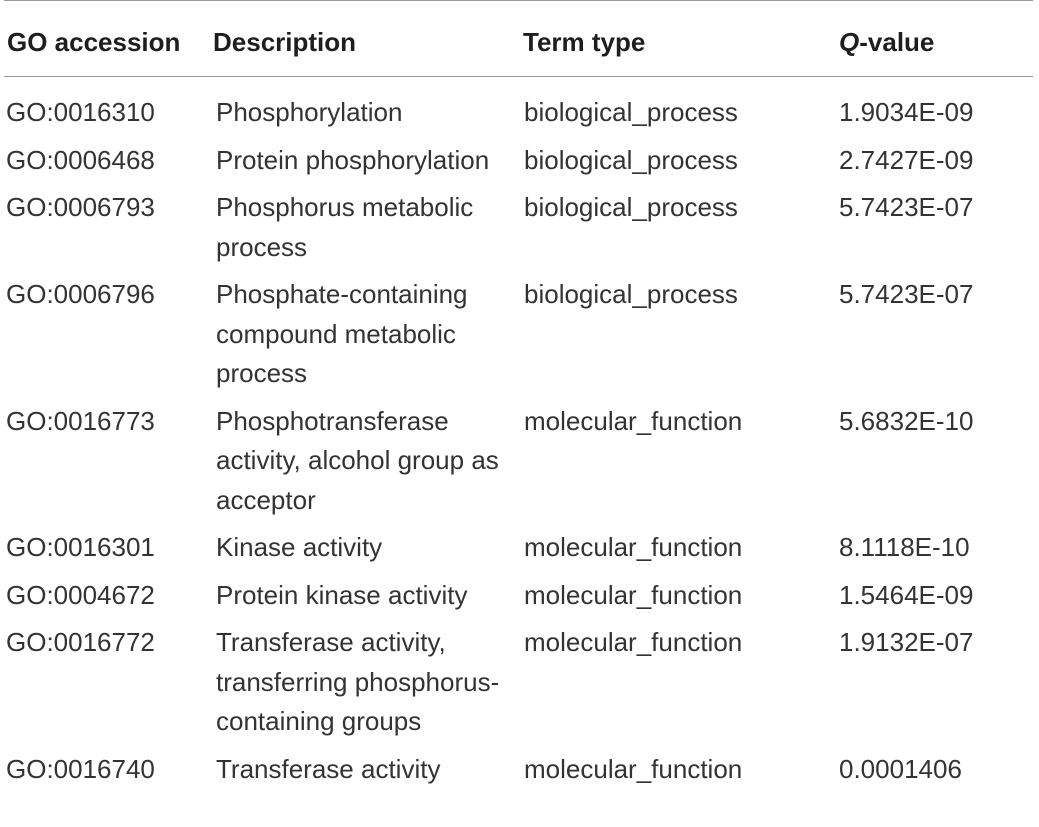 This screenshot has width=1039, height=827. What do you see at coordinates (309, 112) in the screenshot?
I see `cell-description: Phosphorylation` at bounding box center [309, 112].